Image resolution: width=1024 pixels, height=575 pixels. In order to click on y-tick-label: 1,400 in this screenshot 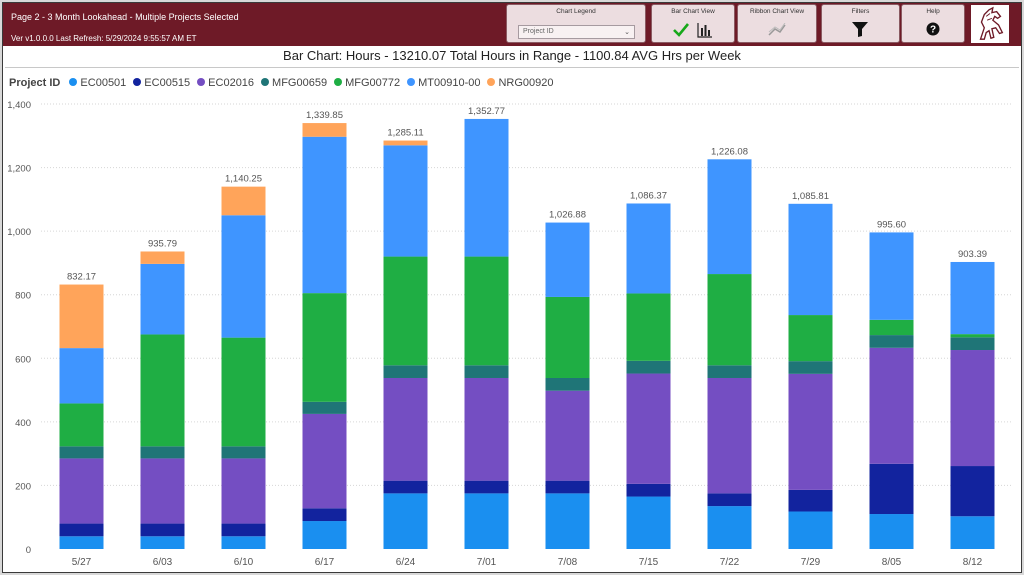, I will do `click(19, 105)`.